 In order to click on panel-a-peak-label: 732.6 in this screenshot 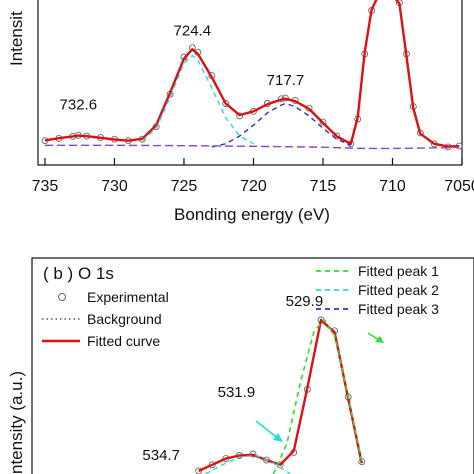, I will do `click(79, 105)`.